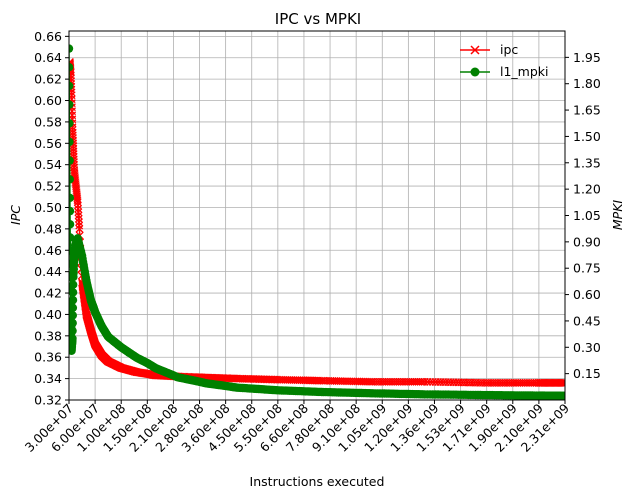 The height and width of the screenshot is (499, 636). Describe the element at coordinates (48, 207) in the screenshot. I see `y-left-tick-label: 0.50` at that location.